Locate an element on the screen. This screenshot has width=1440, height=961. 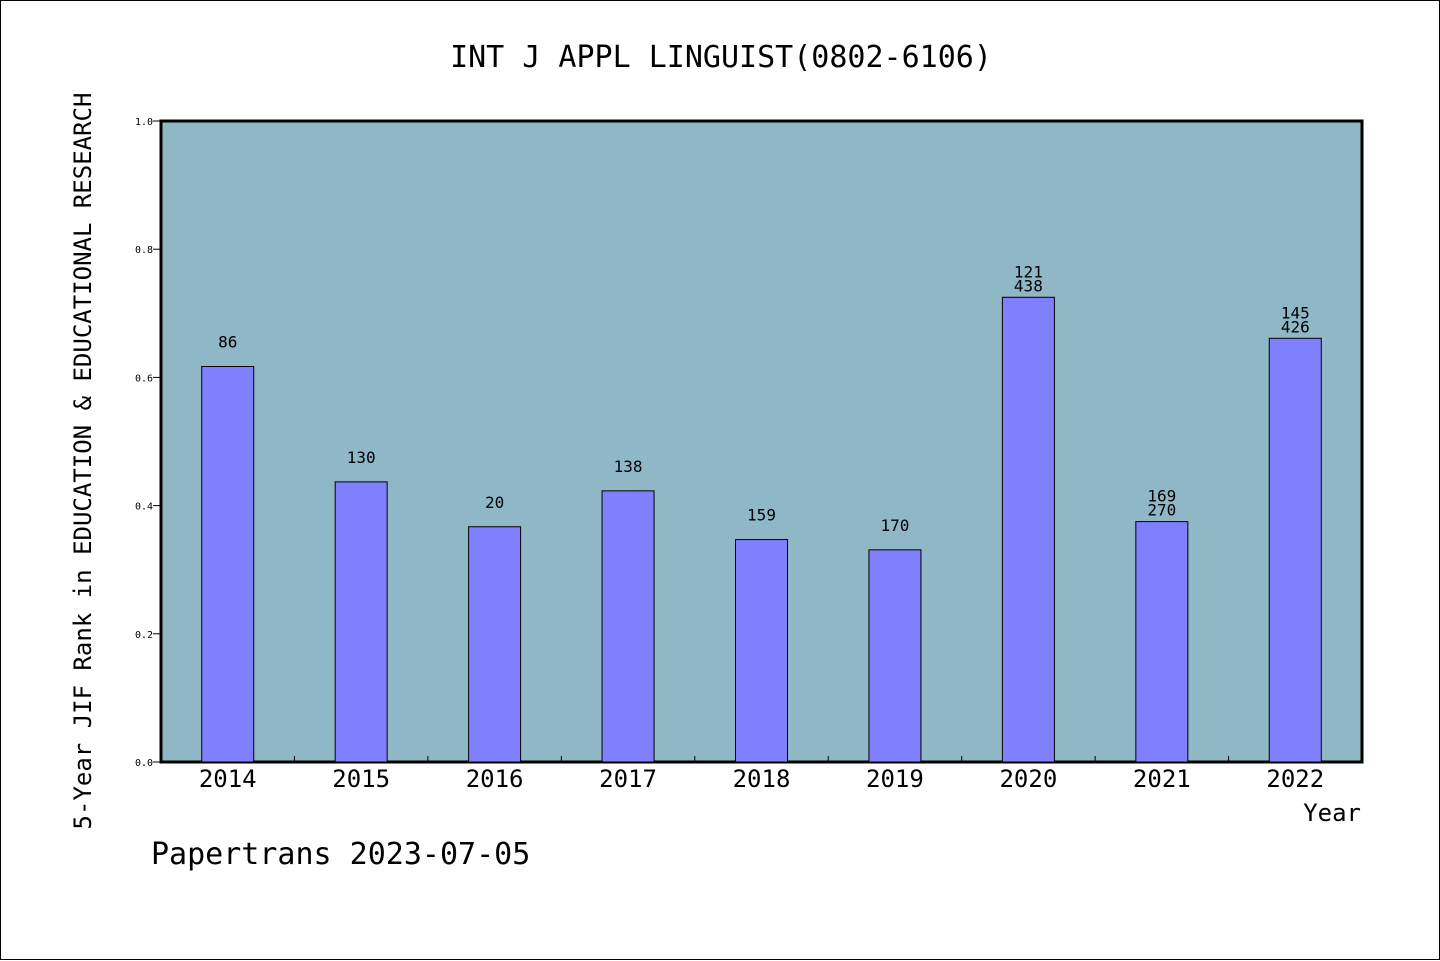
y-tick-label: 0.6 is located at coordinates (144, 378).